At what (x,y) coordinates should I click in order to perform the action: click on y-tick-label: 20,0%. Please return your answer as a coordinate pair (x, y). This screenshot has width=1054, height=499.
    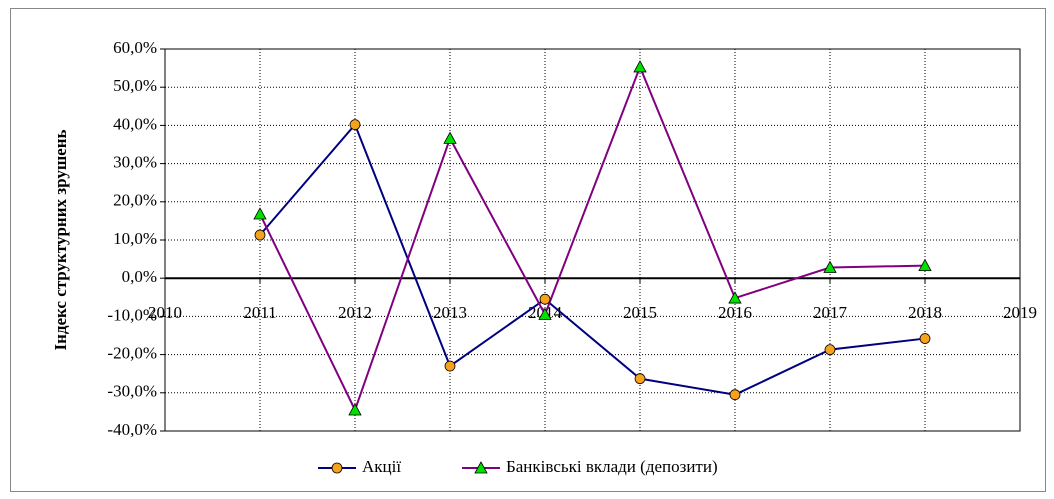
    Looking at the image, I should click on (135, 200).